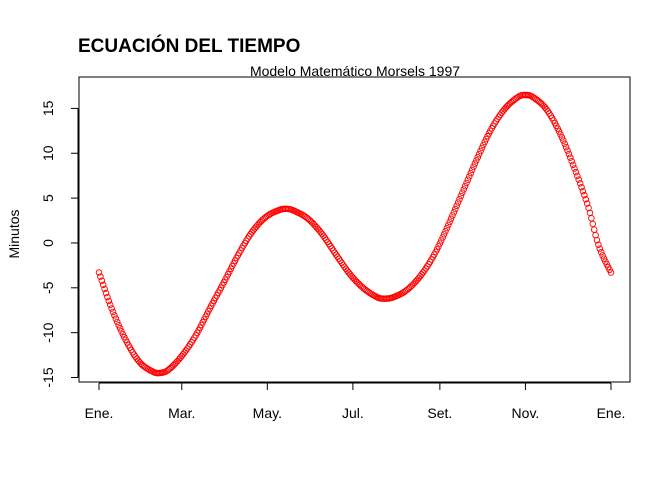 The width and height of the screenshot is (672, 480). What do you see at coordinates (355, 71) in the screenshot?
I see `chart-subtitle: Modelo Matemático Morsels 1997` at bounding box center [355, 71].